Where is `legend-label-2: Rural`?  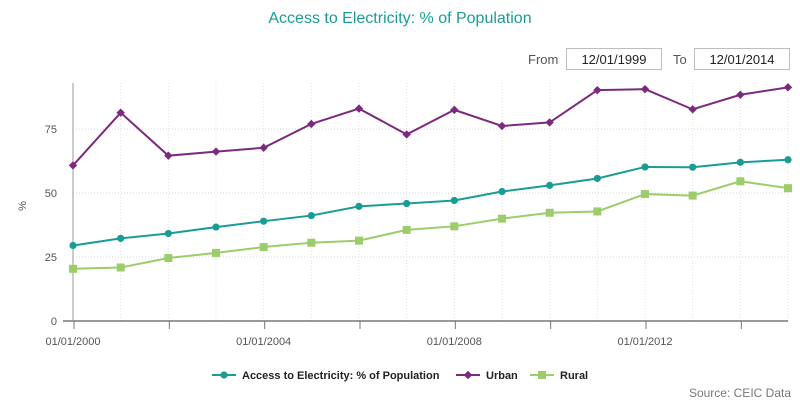
legend-label-2: Rural is located at coordinates (574, 376).